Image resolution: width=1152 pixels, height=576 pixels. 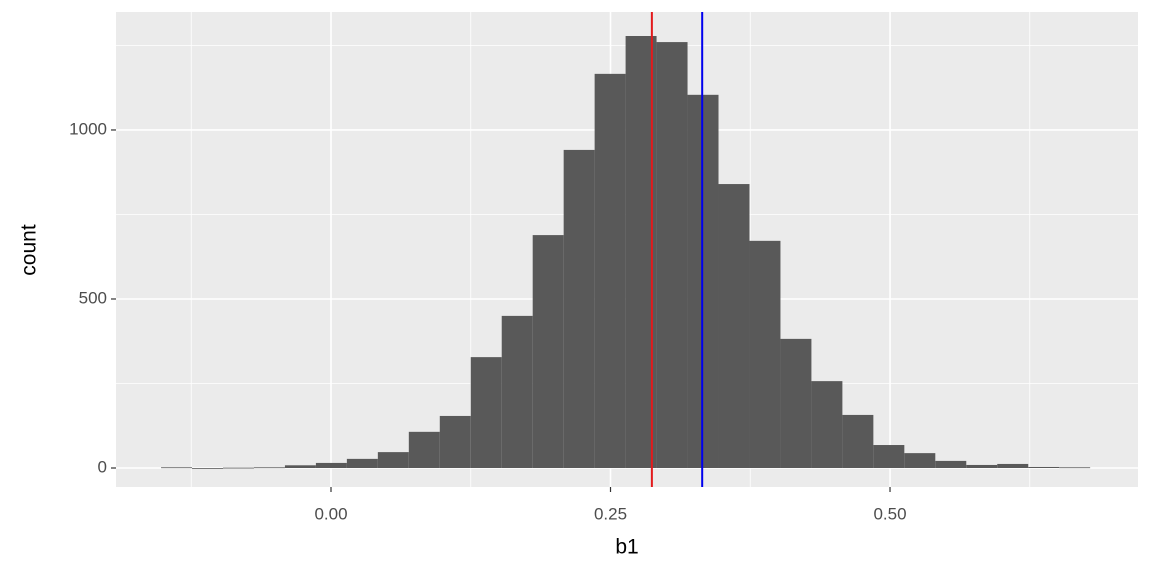 What do you see at coordinates (330, 513) in the screenshot?
I see `x-tick-label: 0.00` at bounding box center [330, 513].